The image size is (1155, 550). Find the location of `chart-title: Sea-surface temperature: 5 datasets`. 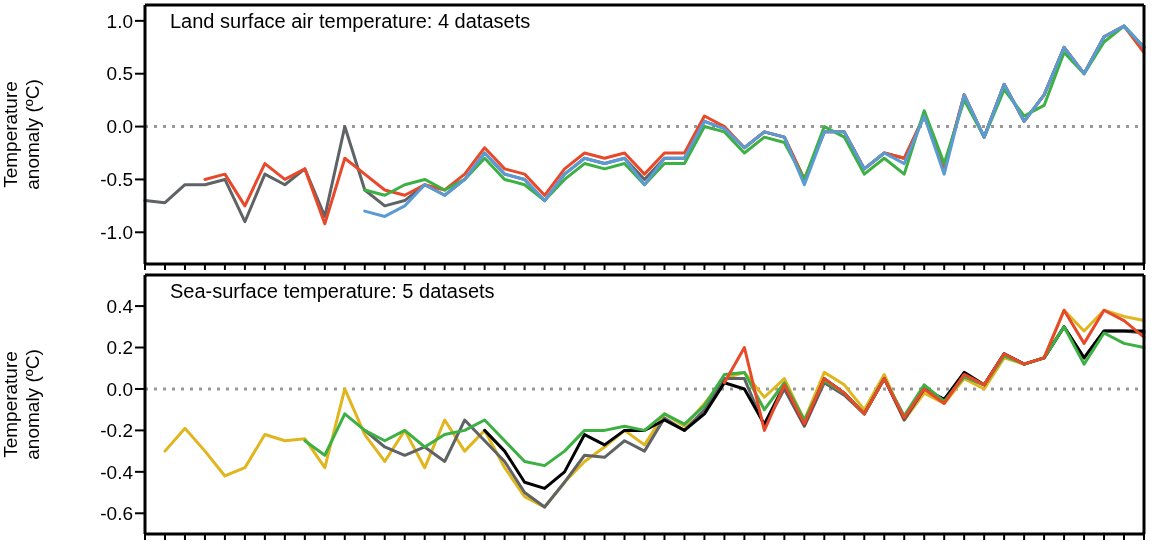

chart-title: Sea-surface temperature: 5 datasets is located at coordinates (332, 291).